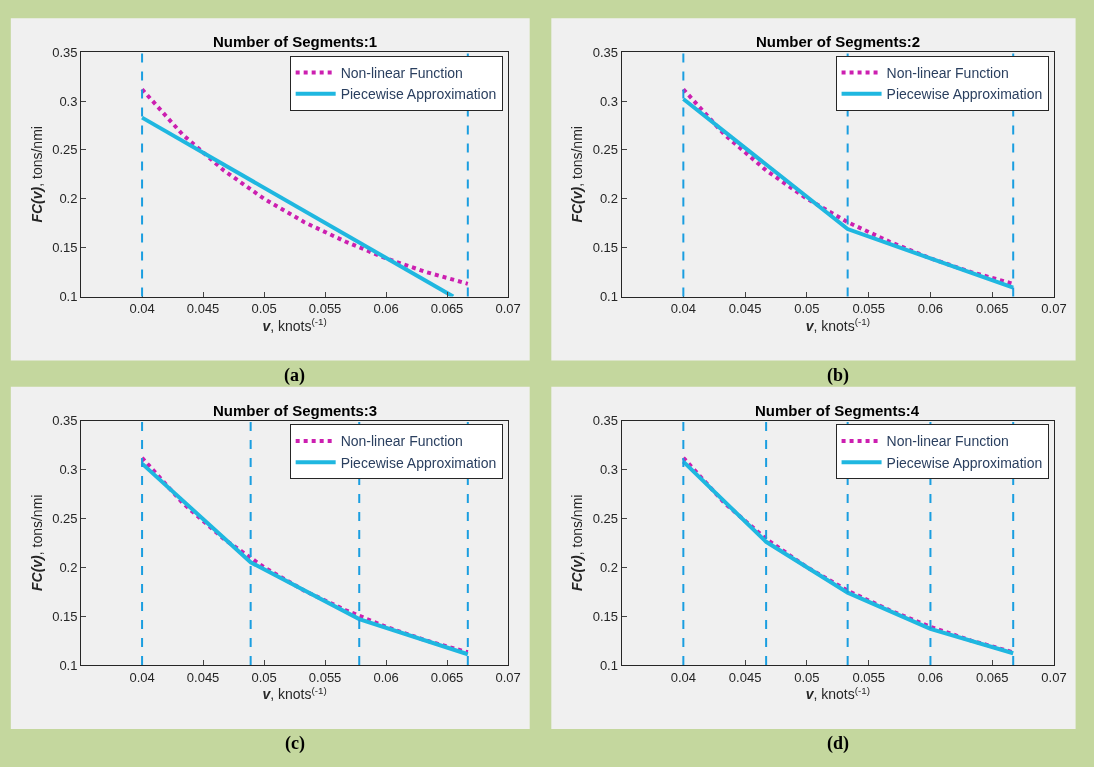 The height and width of the screenshot is (767, 1094). I want to click on chart-title: Number of Segments:2, so click(838, 41).